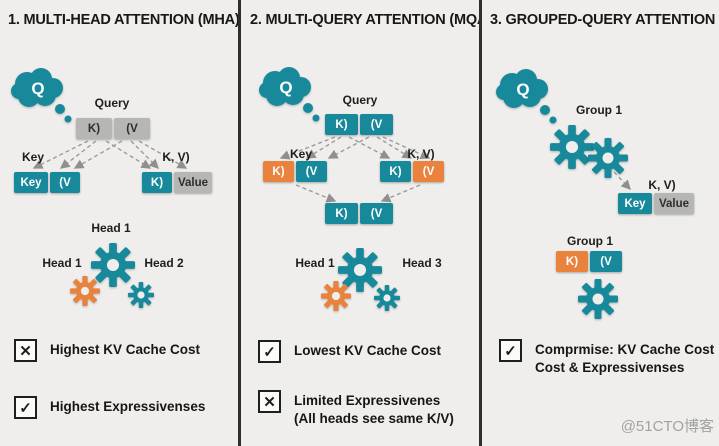  What do you see at coordinates (123, 20) in the screenshot?
I see `column-title: 1. MULTI-HEAD ATTENTION (MHA)` at bounding box center [123, 20].